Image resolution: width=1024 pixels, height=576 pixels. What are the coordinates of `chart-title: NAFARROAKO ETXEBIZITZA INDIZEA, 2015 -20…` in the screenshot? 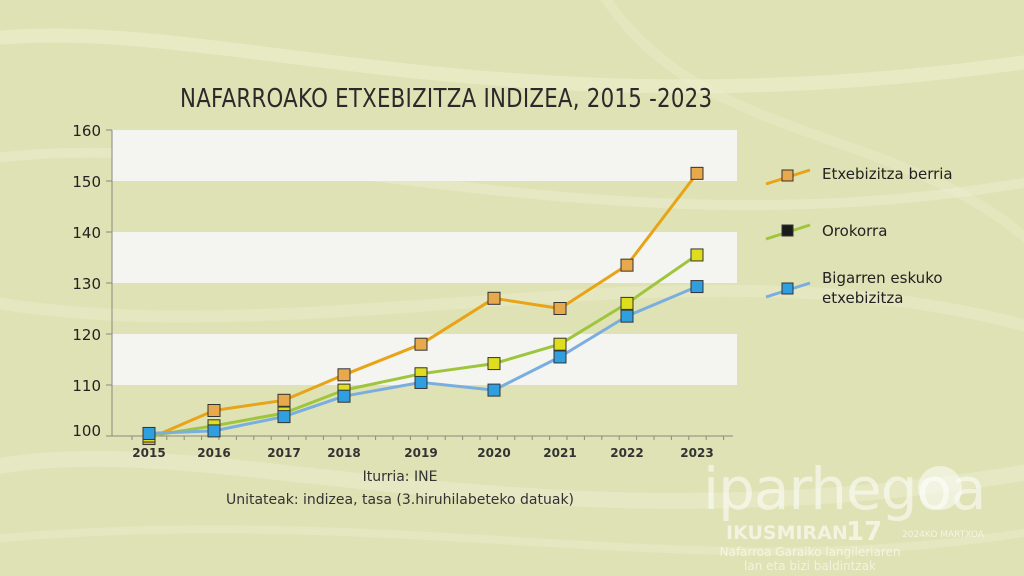 It's located at (446, 99).